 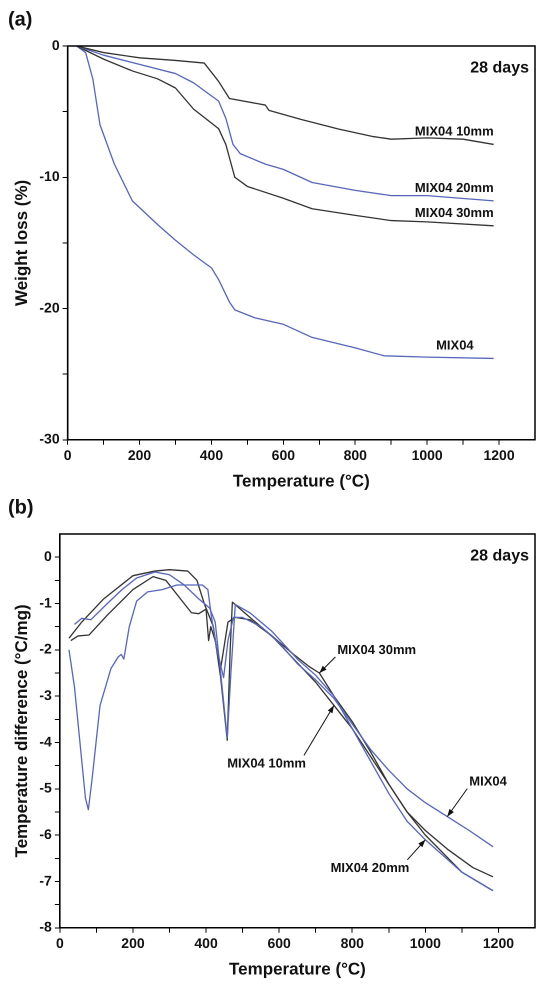 What do you see at coordinates (49, 307) in the screenshot?
I see `y-tick-label: -20` at bounding box center [49, 307].